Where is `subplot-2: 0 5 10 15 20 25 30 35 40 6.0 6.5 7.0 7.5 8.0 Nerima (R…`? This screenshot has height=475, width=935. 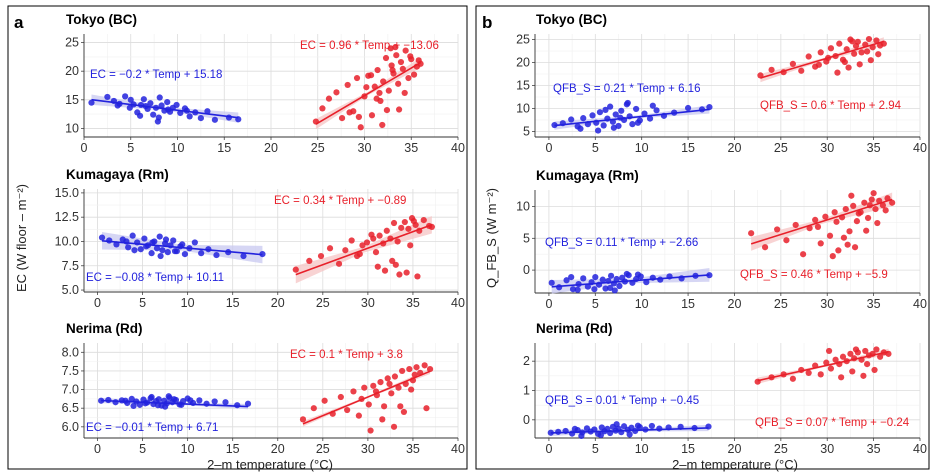 subplot-2: 0 5 10 15 20 25 30 35 40 6.0 6.5 7.0 7.5 8.0 Nerima (R… is located at coordinates (263, 388).